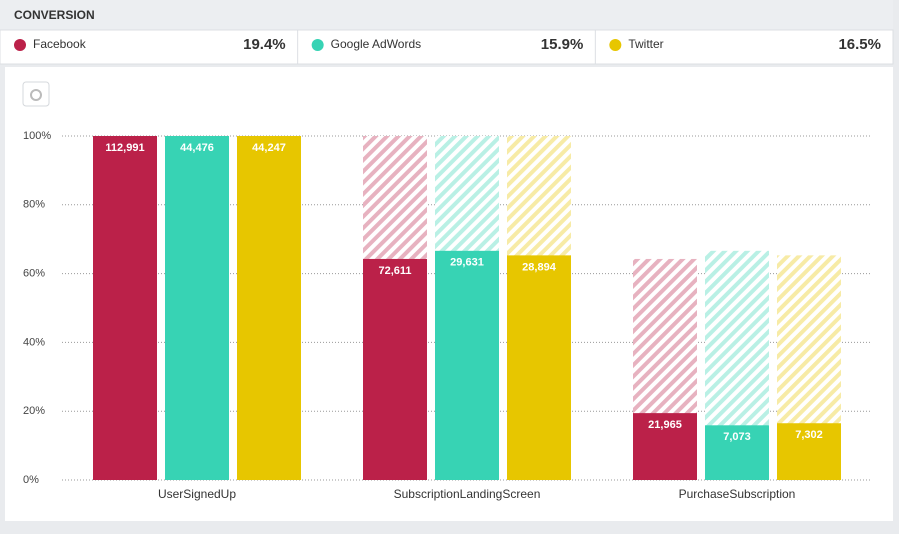  Describe the element at coordinates (447, 47) in the screenshot. I see `legend-row` at that location.